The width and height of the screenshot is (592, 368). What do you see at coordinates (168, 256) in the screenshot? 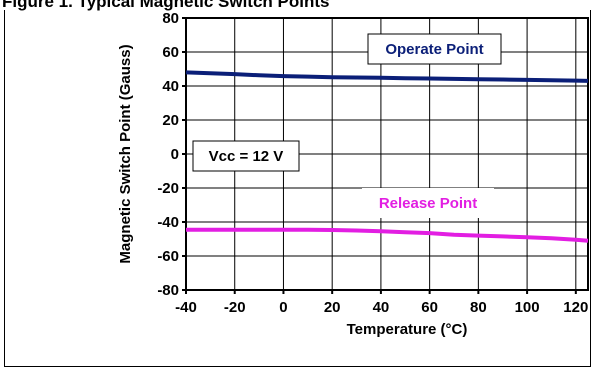
I see `y-tick-label: -60` at bounding box center [168, 256].